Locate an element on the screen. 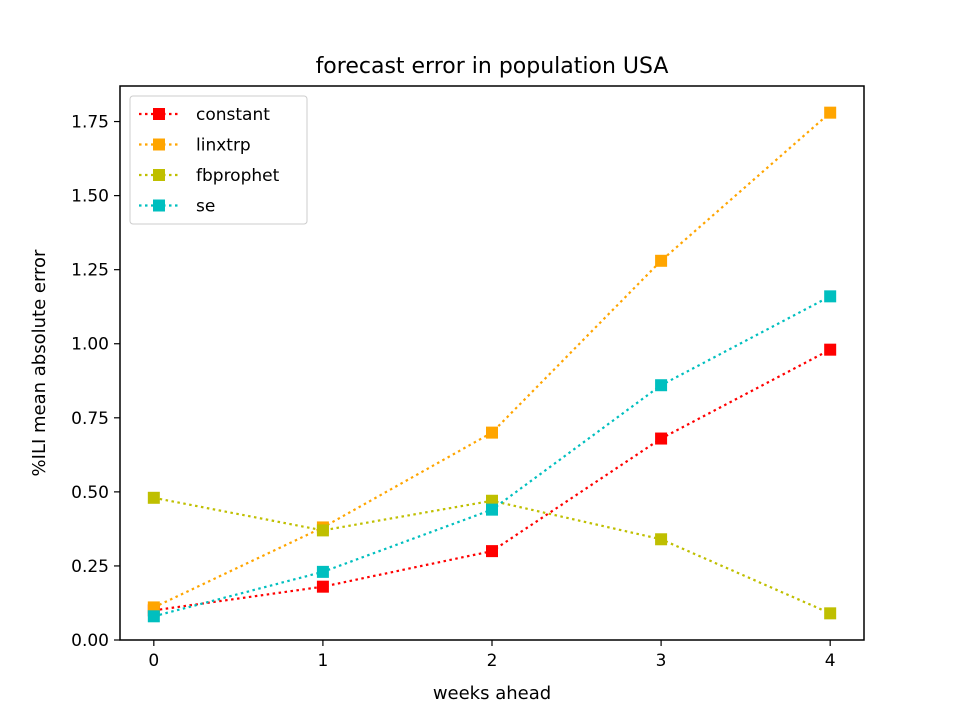 The width and height of the screenshot is (960, 724). x-tick-label: 3 is located at coordinates (661, 661).